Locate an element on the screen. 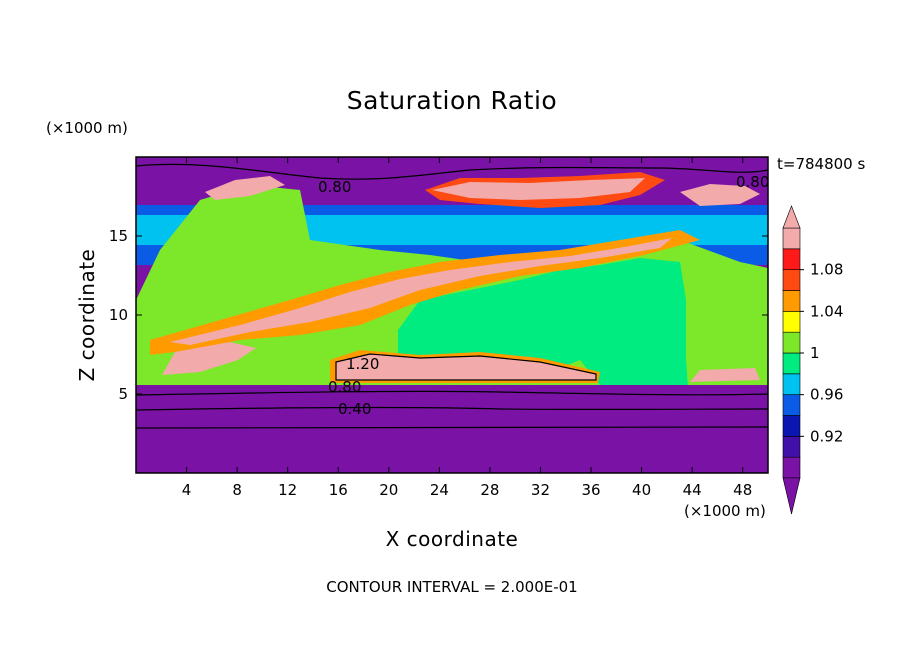 The width and height of the screenshot is (904, 654). time-label: t=784800 s is located at coordinates (821, 164).